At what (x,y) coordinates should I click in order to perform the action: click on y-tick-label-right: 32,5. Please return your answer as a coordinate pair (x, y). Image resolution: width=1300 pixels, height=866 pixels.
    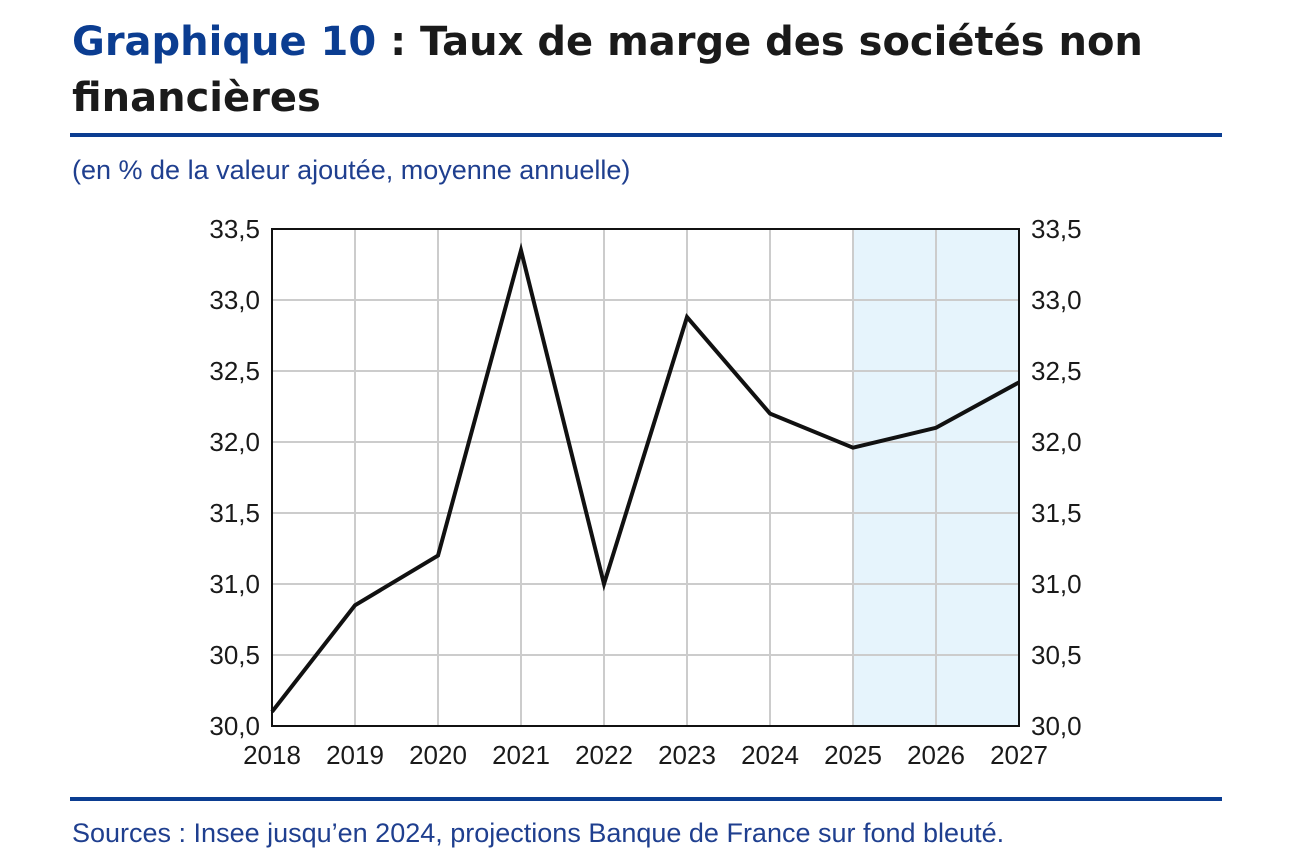
    Looking at the image, I should click on (1056, 371).